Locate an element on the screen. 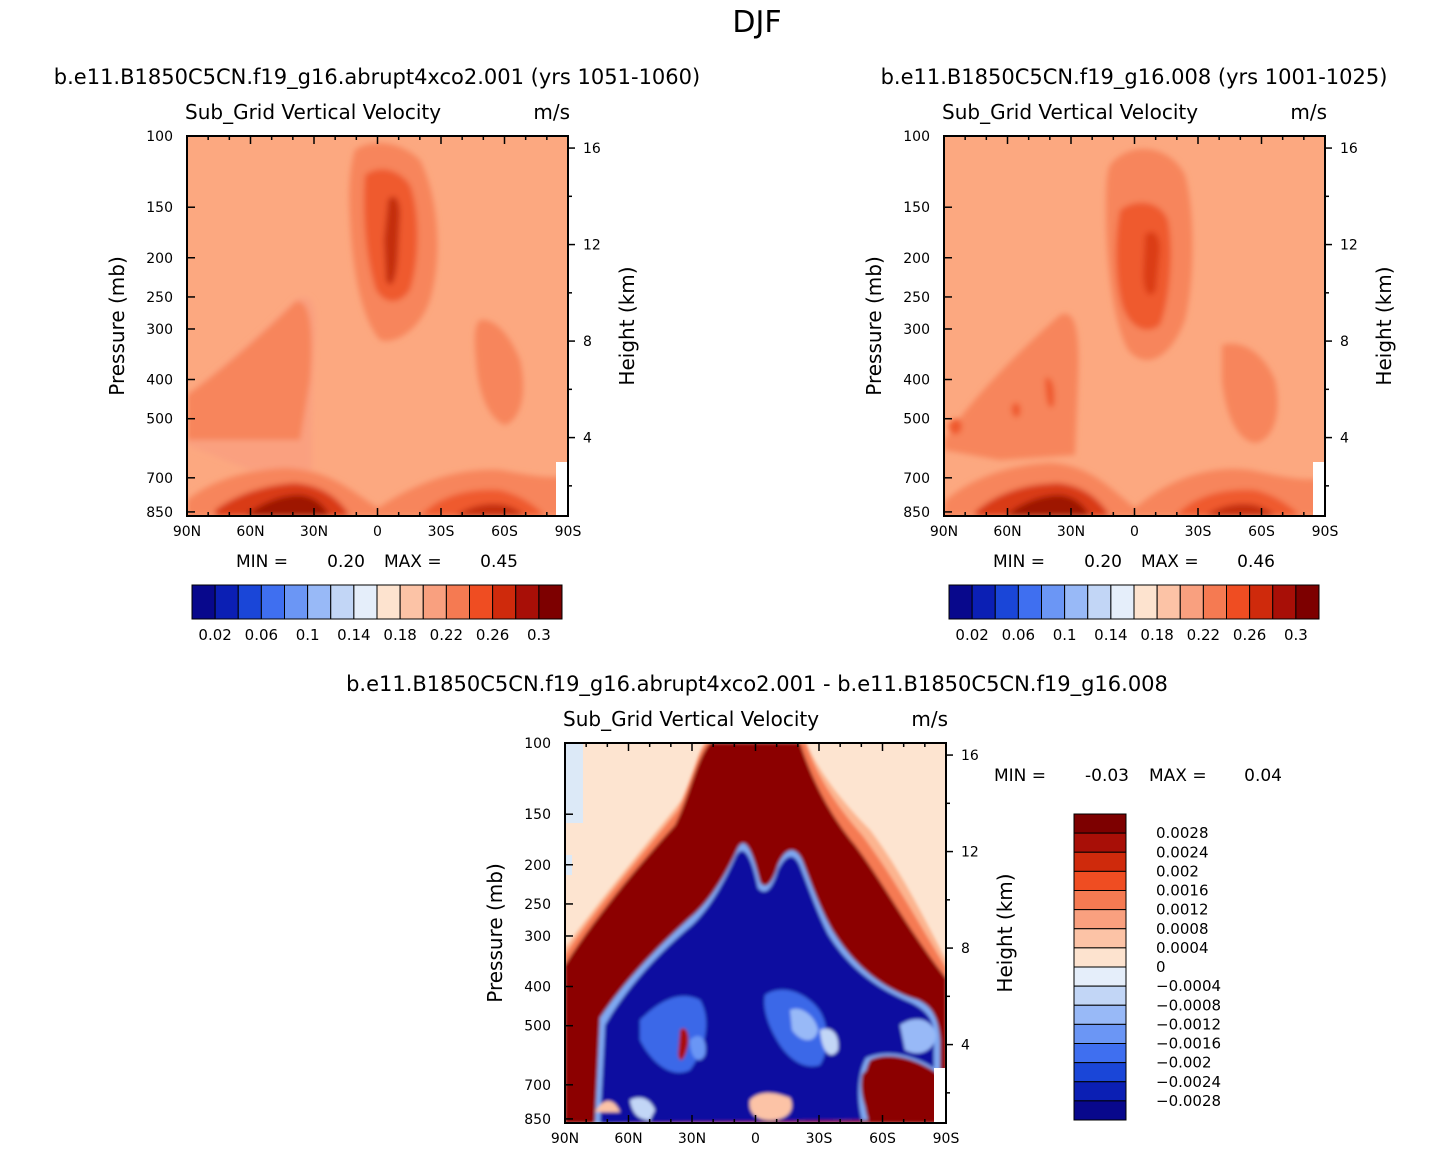  colorbar-label: −0.0012 is located at coordinates (1188, 1024).